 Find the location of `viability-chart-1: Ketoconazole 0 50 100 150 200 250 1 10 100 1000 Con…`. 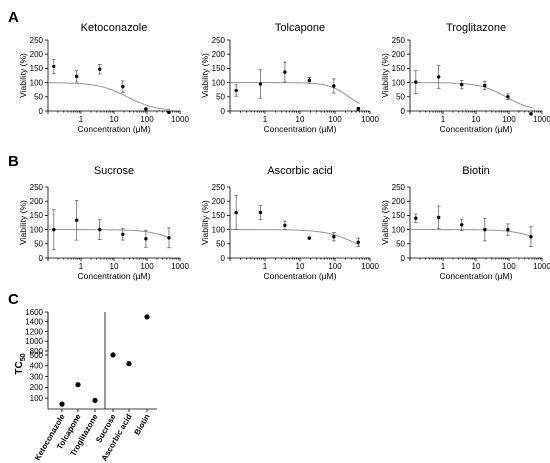

viability-chart-1: Ketoconazole 0 50 100 150 200 250 1 10 100 1000 Con… is located at coordinates (103, 78).